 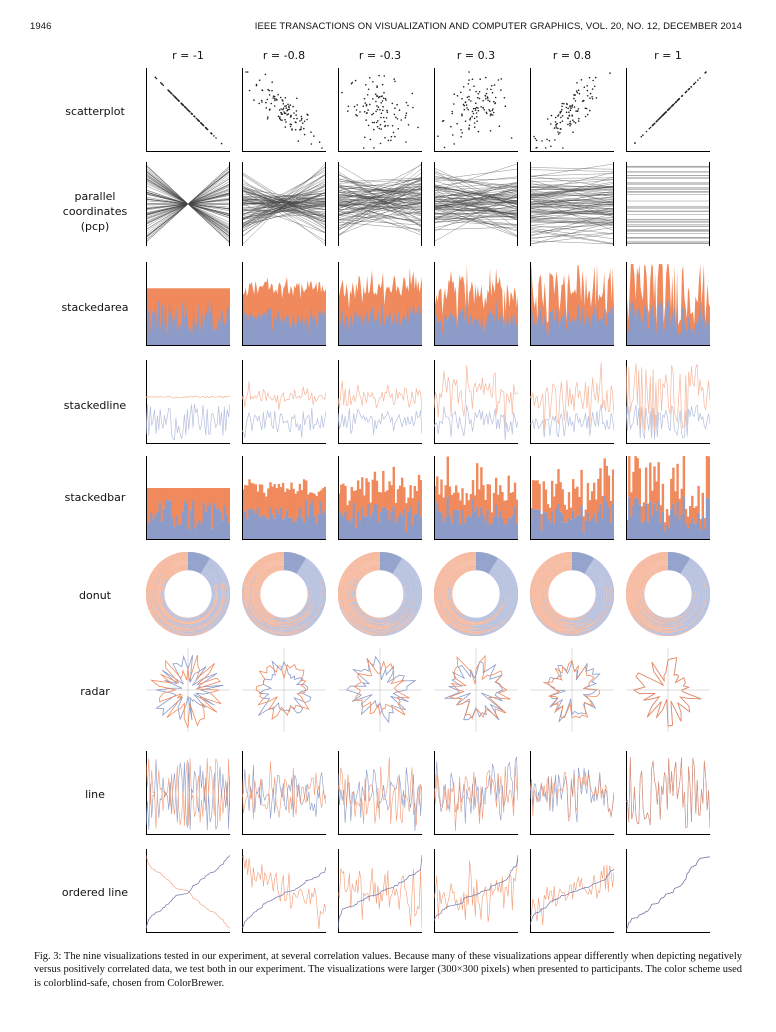 I want to click on stackedarea-chart, so click(x=188, y=304).